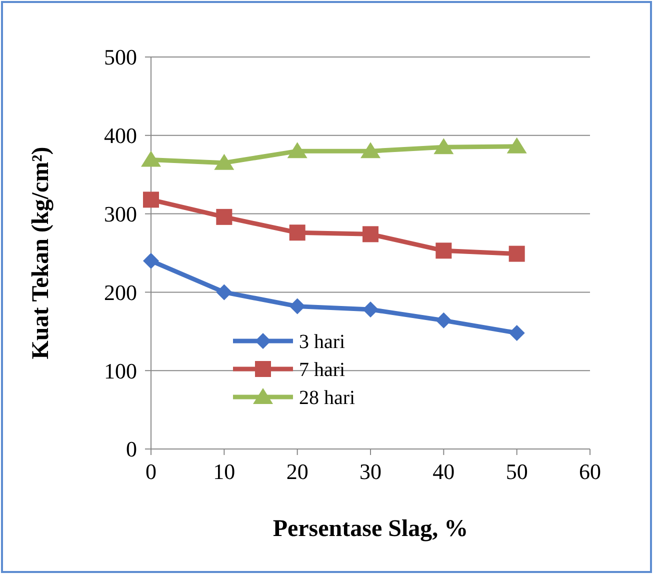 This screenshot has width=653, height=574. Describe the element at coordinates (131, 449) in the screenshot. I see `y-tick-label: 0` at that location.